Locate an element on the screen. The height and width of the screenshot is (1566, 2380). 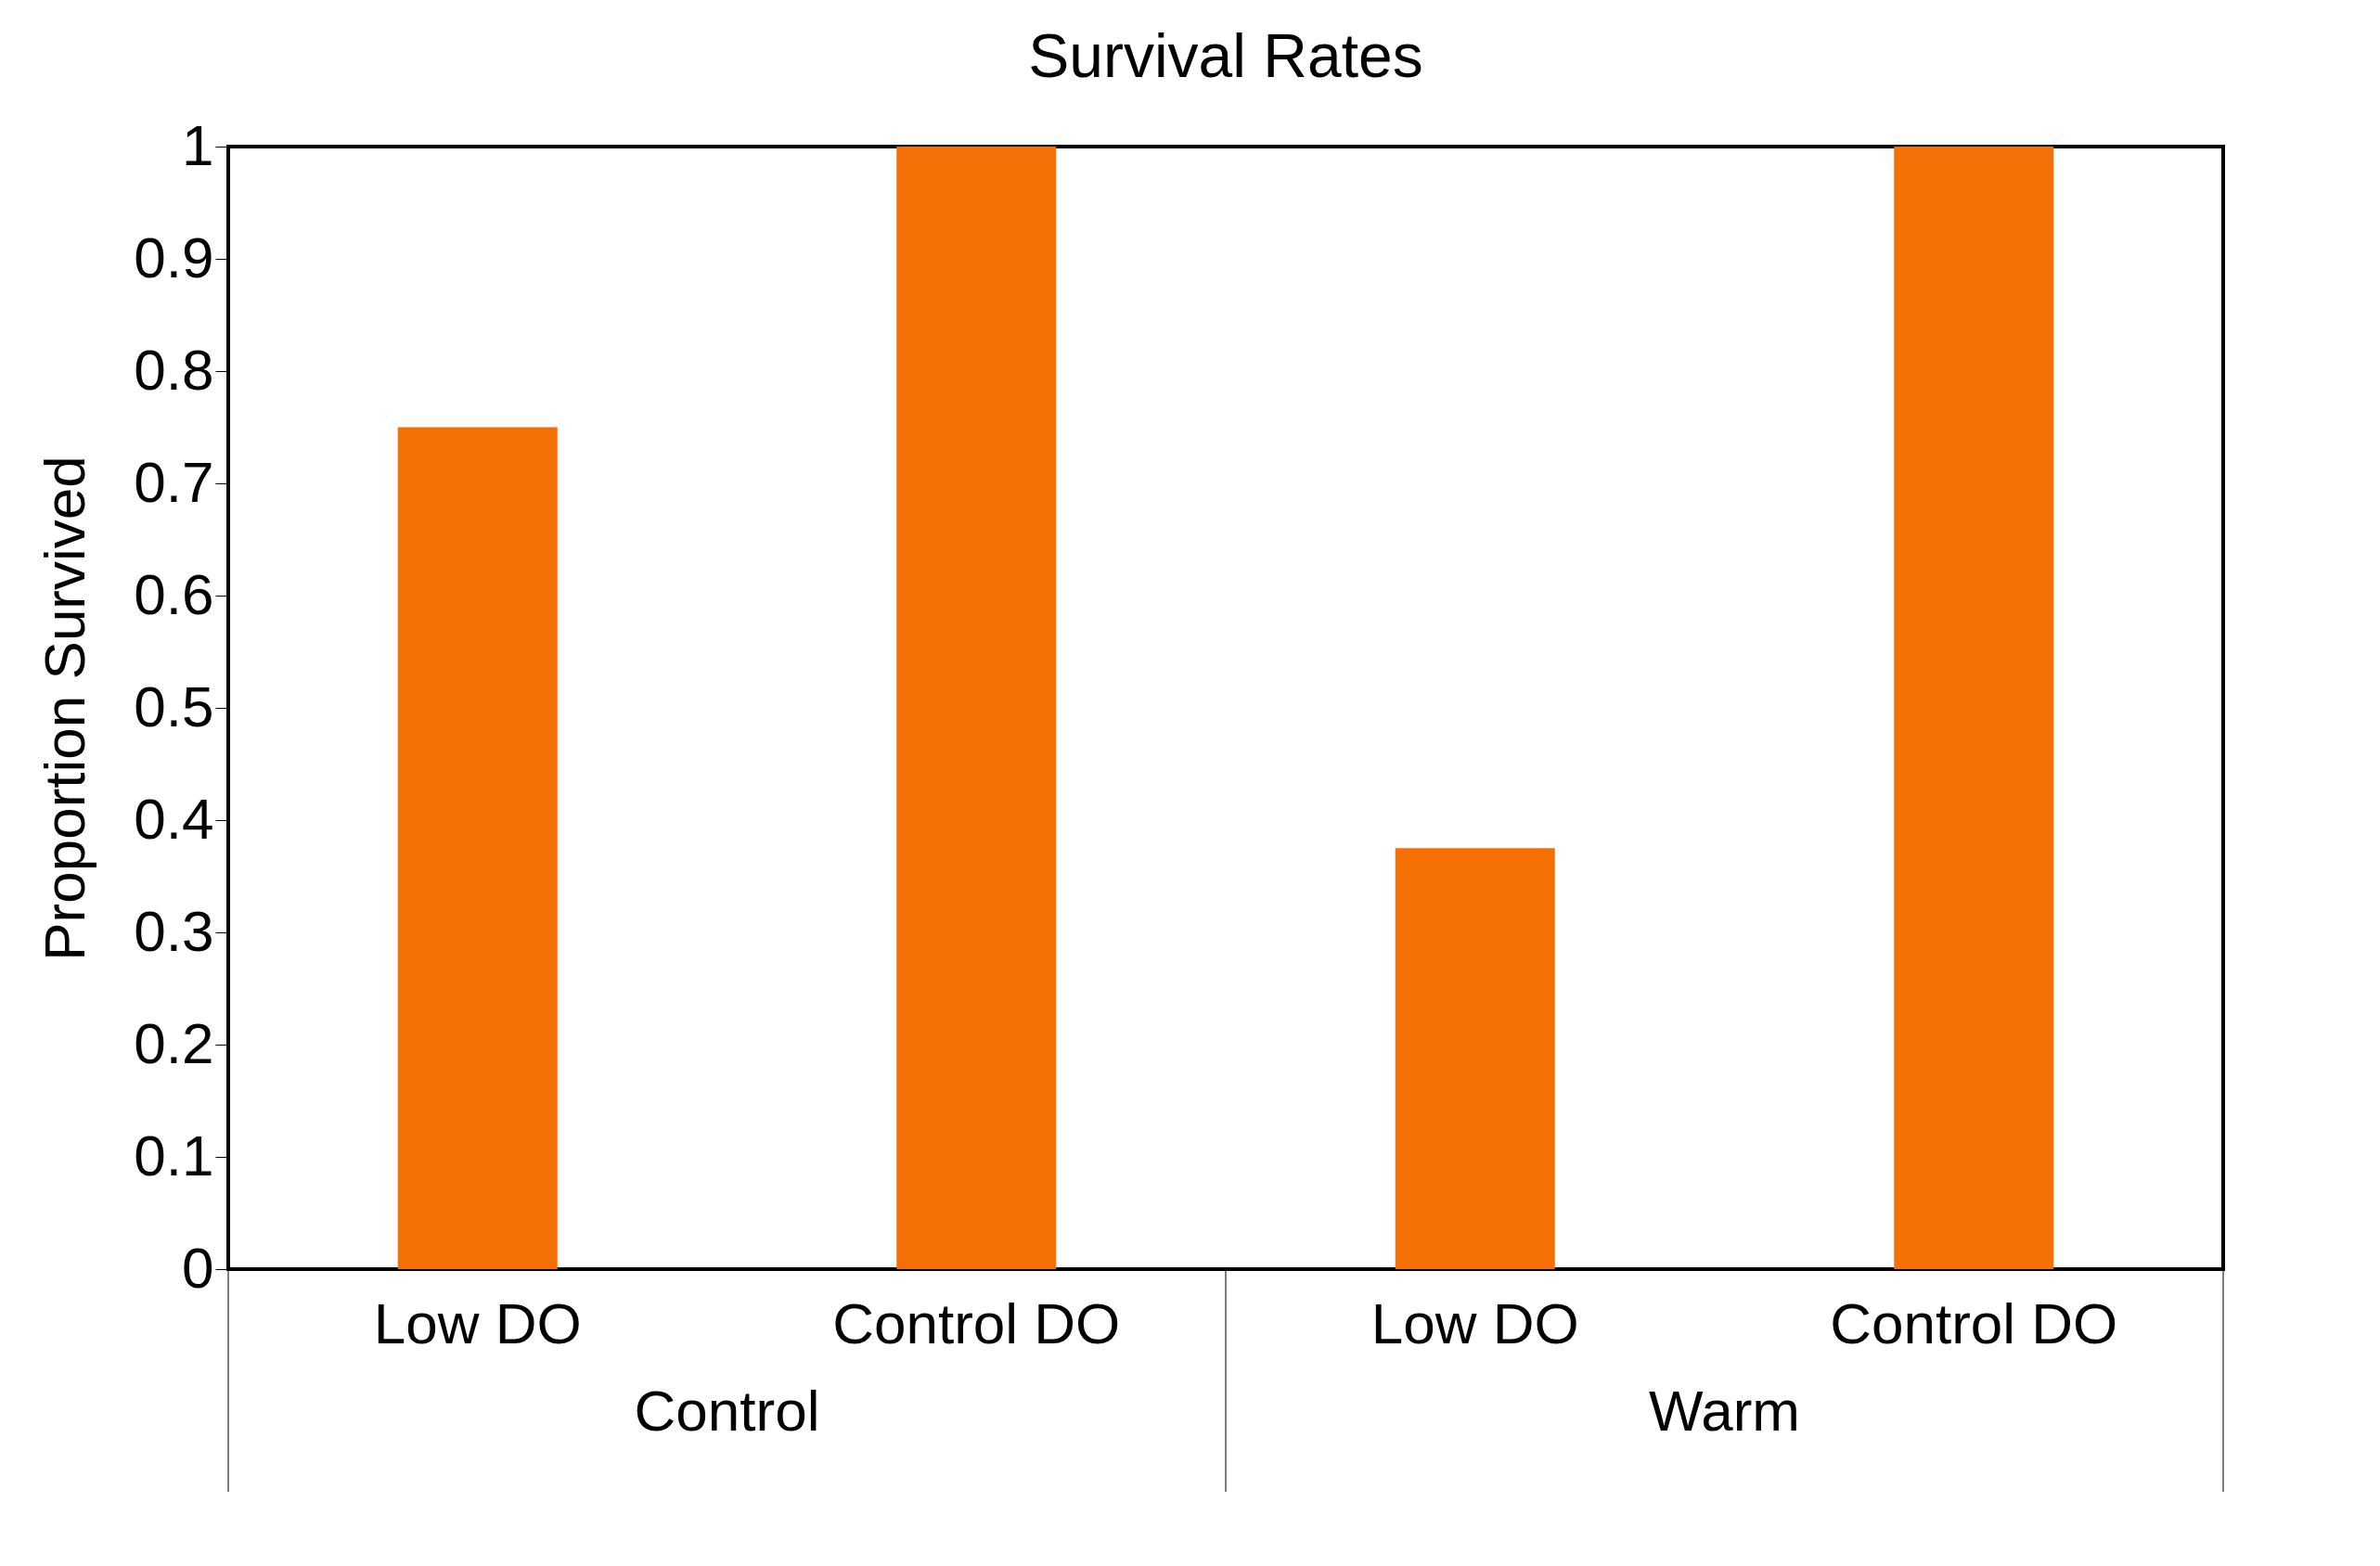
y-tick-label: 0.3 is located at coordinates (174, 930).